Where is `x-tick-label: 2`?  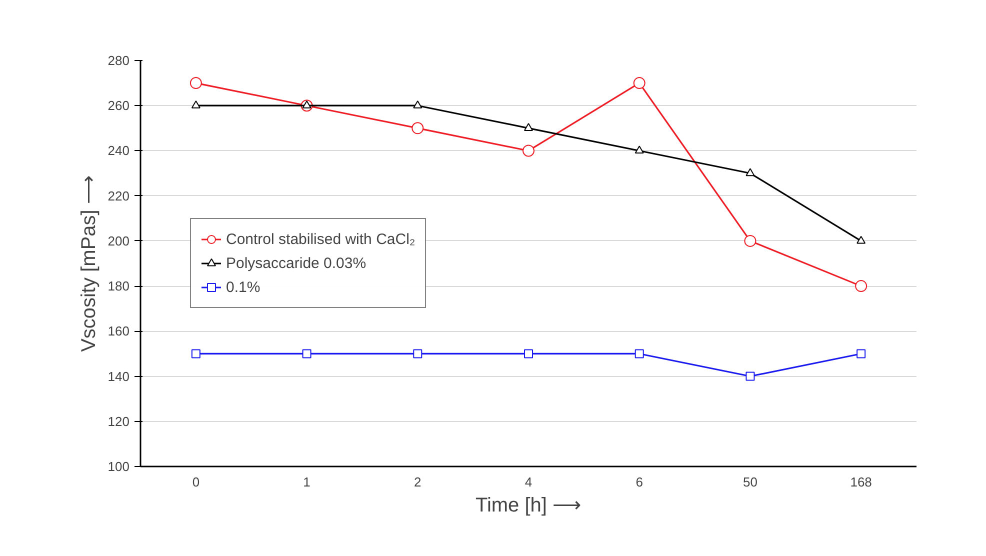
x-tick-label: 2 is located at coordinates (418, 482).